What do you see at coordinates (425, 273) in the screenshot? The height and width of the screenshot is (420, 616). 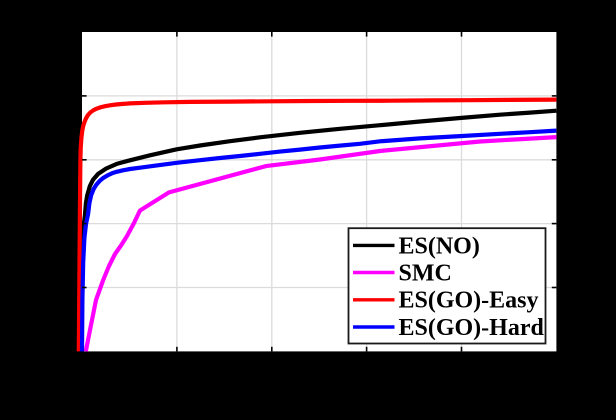 I see `svg-text: SMC` at bounding box center [425, 273].